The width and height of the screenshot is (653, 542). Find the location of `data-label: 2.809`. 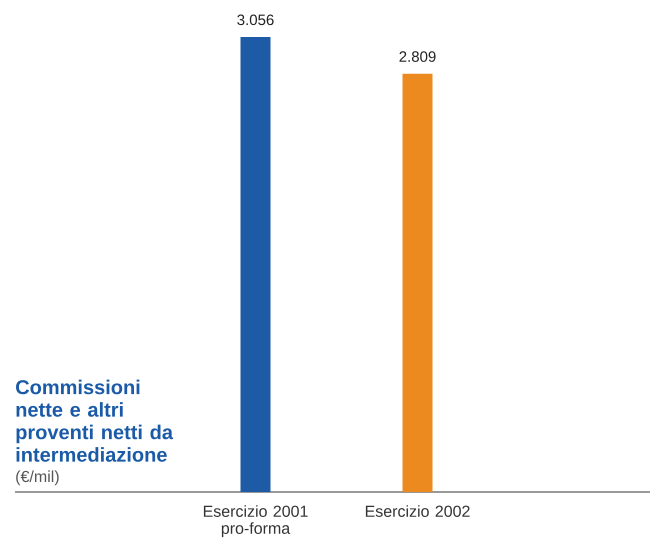

data-label: 2.809 is located at coordinates (417, 56).